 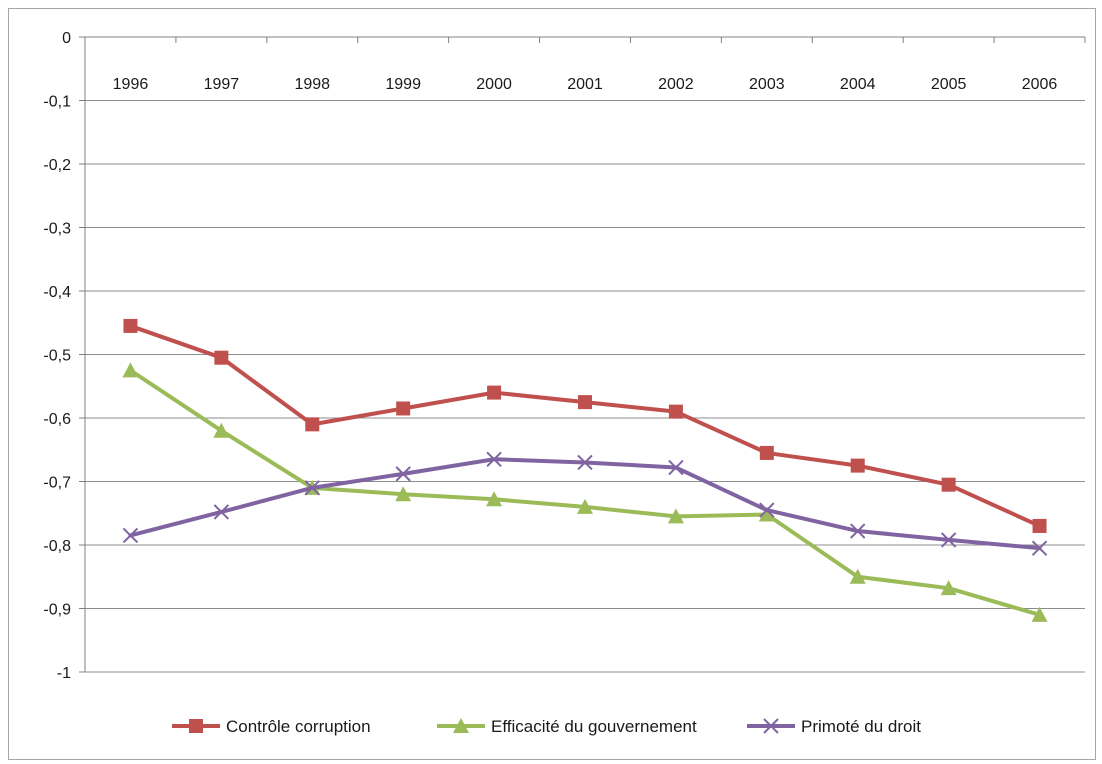 I want to click on x-tick-label: 2006, so click(x=1040, y=84).